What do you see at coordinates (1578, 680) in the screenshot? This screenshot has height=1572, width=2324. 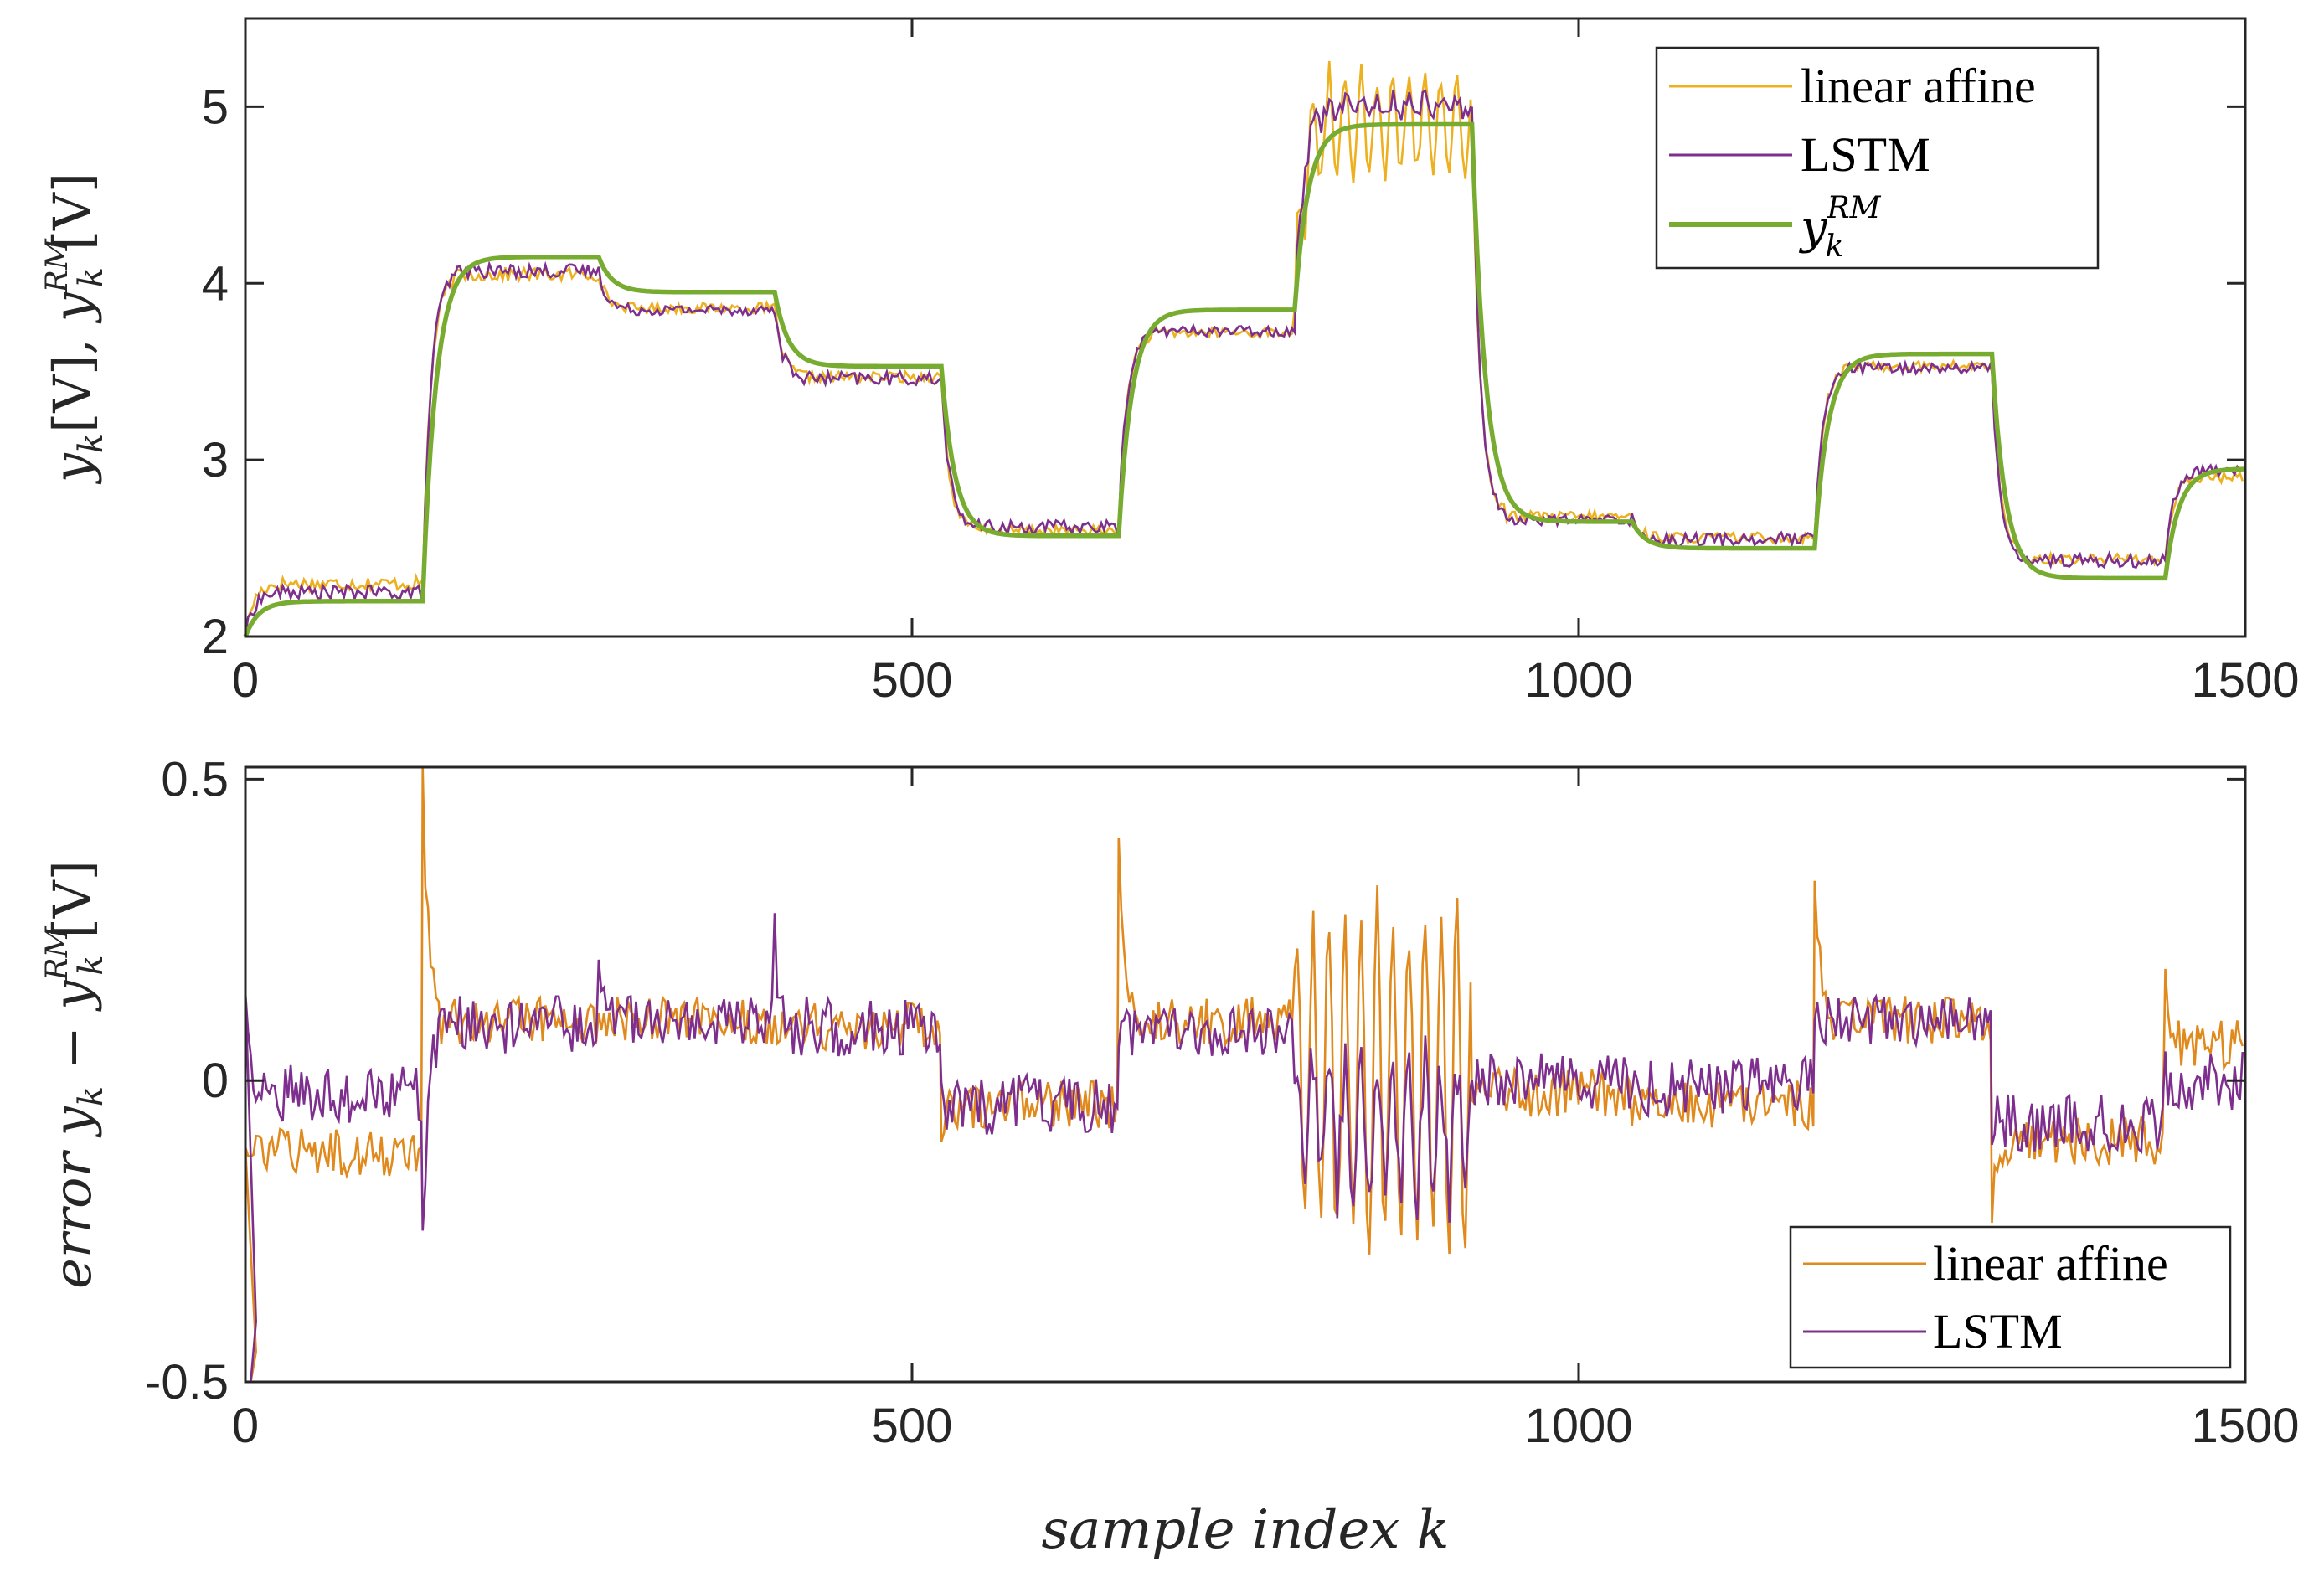 I see `top-xtick-label: 1000` at bounding box center [1578, 680].